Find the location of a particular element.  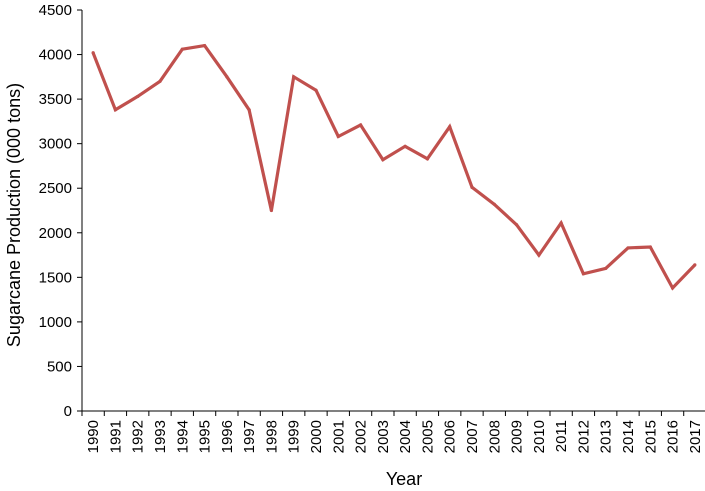

x-tick-label: 1991 is located at coordinates (115, 436).